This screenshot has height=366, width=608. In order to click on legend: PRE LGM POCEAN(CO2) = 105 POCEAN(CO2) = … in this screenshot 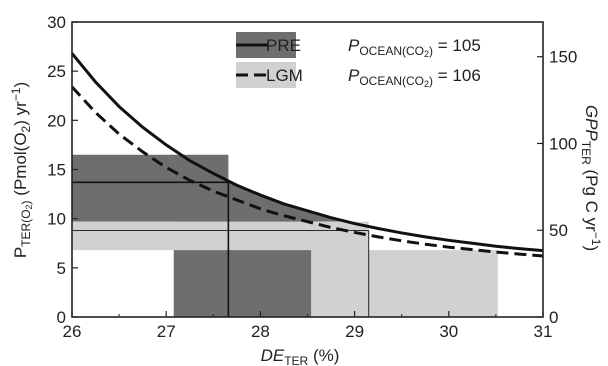, I will do `click(358, 60)`.